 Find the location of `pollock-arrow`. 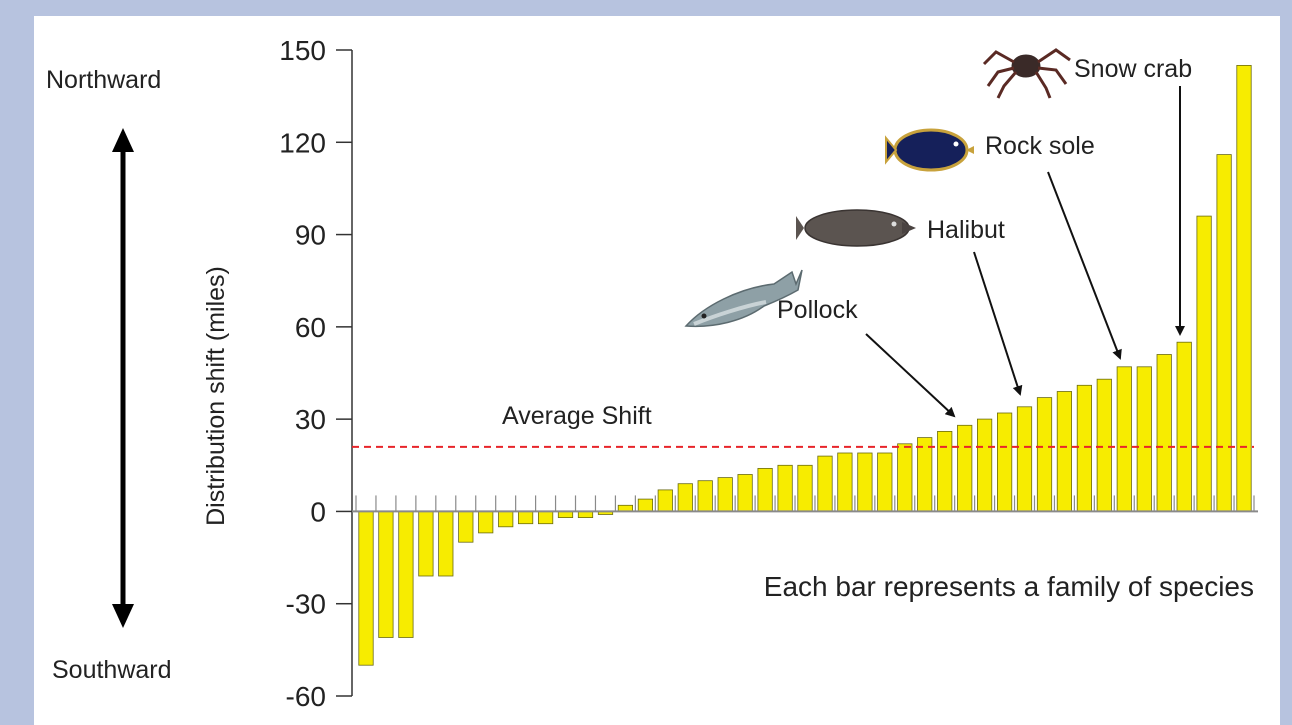

pollock-arrow is located at coordinates (910, 375).